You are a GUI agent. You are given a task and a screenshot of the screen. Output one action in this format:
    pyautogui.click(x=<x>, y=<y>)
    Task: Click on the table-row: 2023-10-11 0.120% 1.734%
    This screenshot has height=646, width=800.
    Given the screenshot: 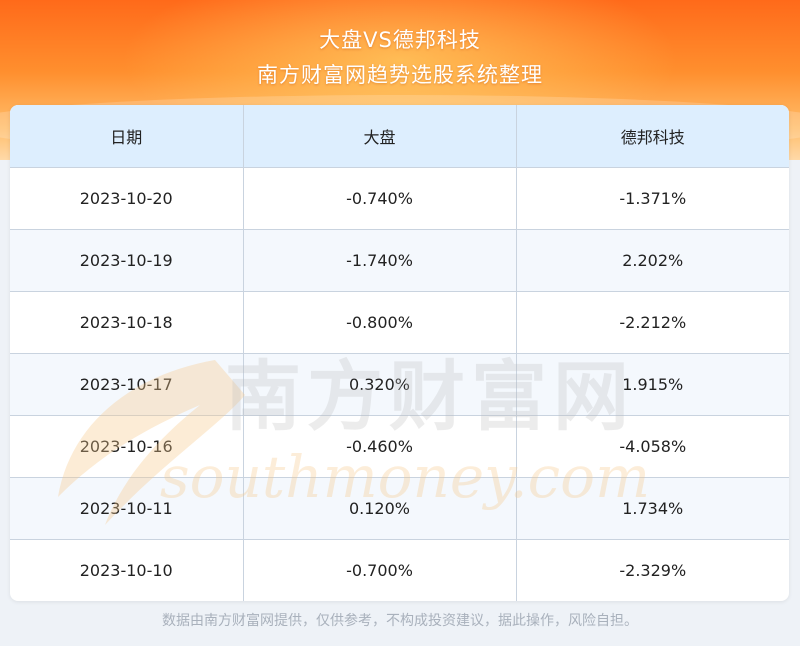 What is the action you would take?
    pyautogui.click(x=399, y=508)
    